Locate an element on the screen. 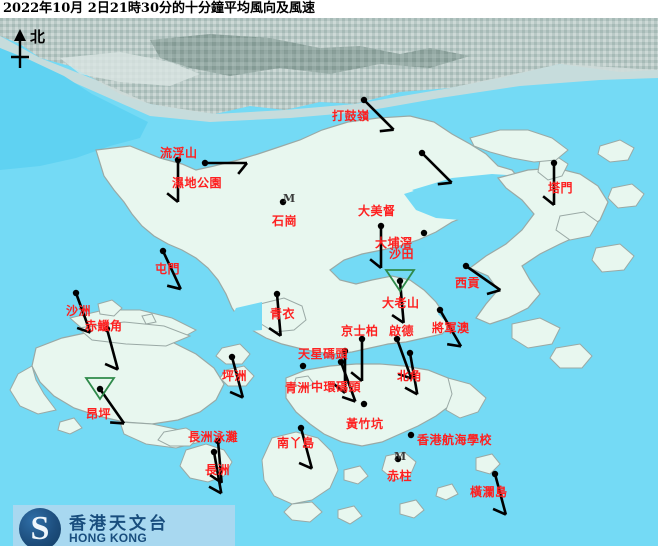 This screenshot has height=546, width=658. station-label-ta-kwu-ling: 打鼓嶺 is located at coordinates (351, 116).